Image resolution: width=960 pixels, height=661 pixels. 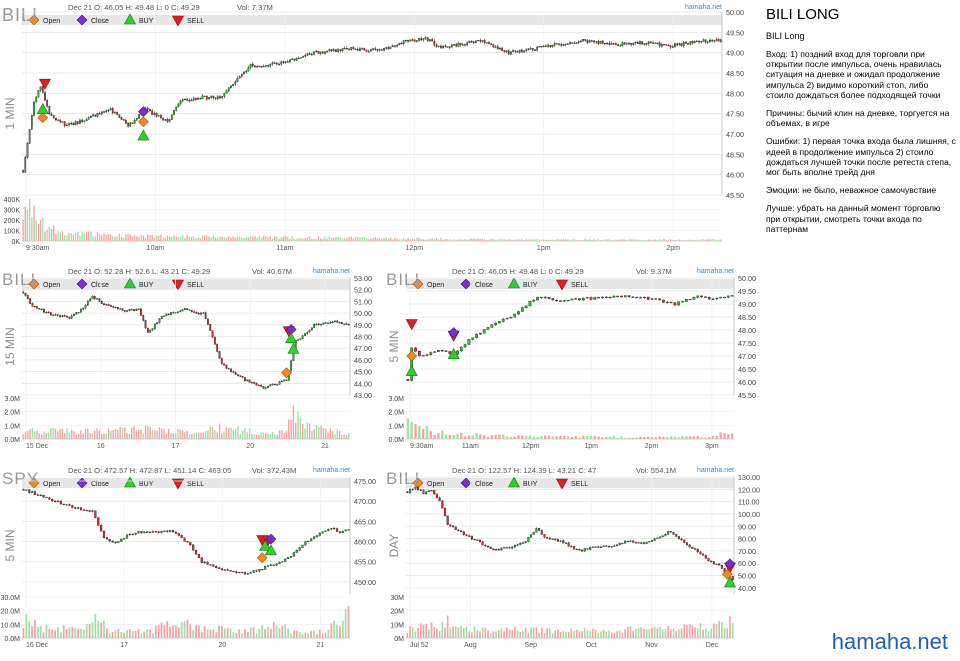 I want to click on price-tick-label: 110.00, so click(x=748, y=502).